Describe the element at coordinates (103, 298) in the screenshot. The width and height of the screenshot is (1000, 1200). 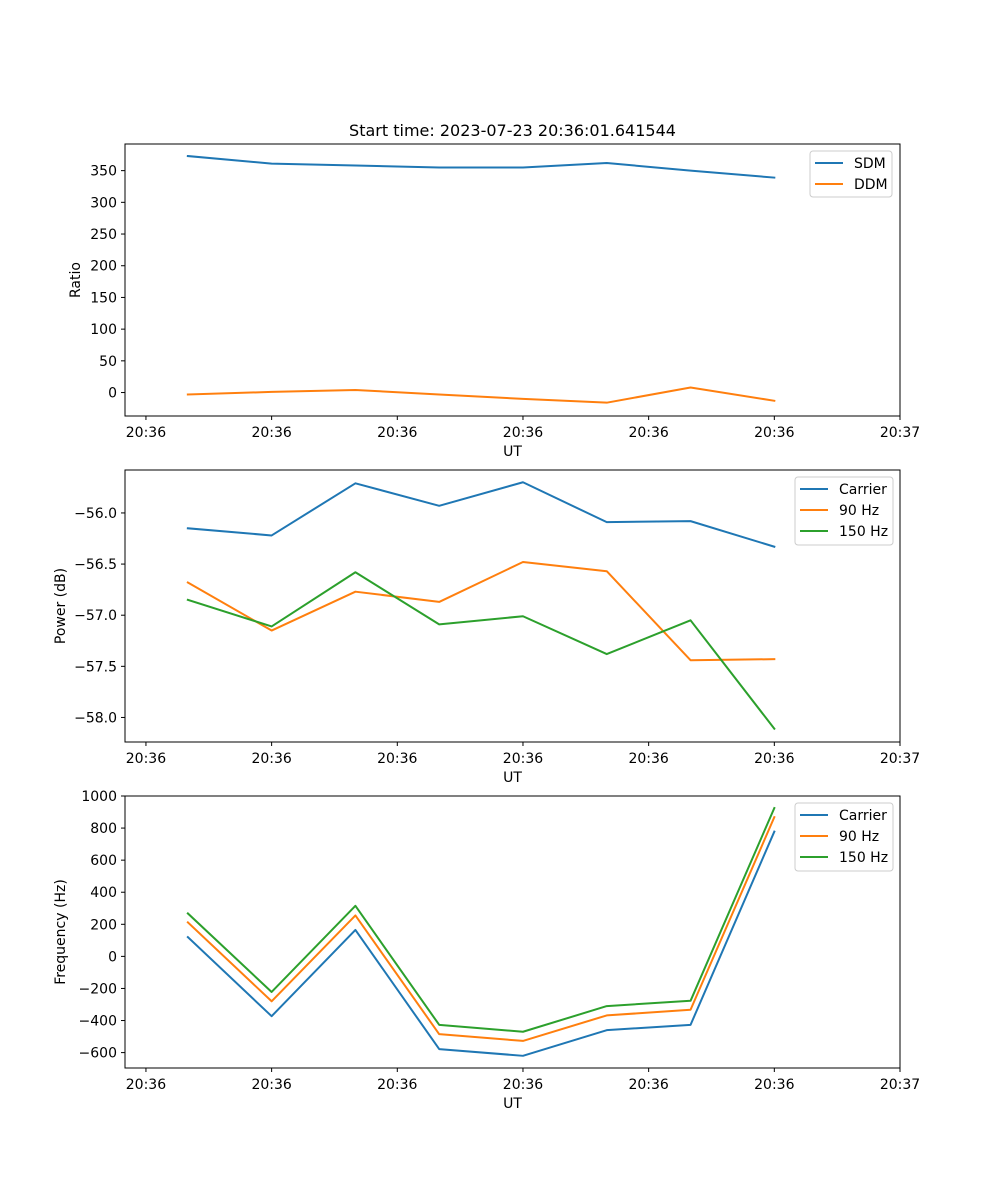
I see `y-tick-label: 150` at that location.